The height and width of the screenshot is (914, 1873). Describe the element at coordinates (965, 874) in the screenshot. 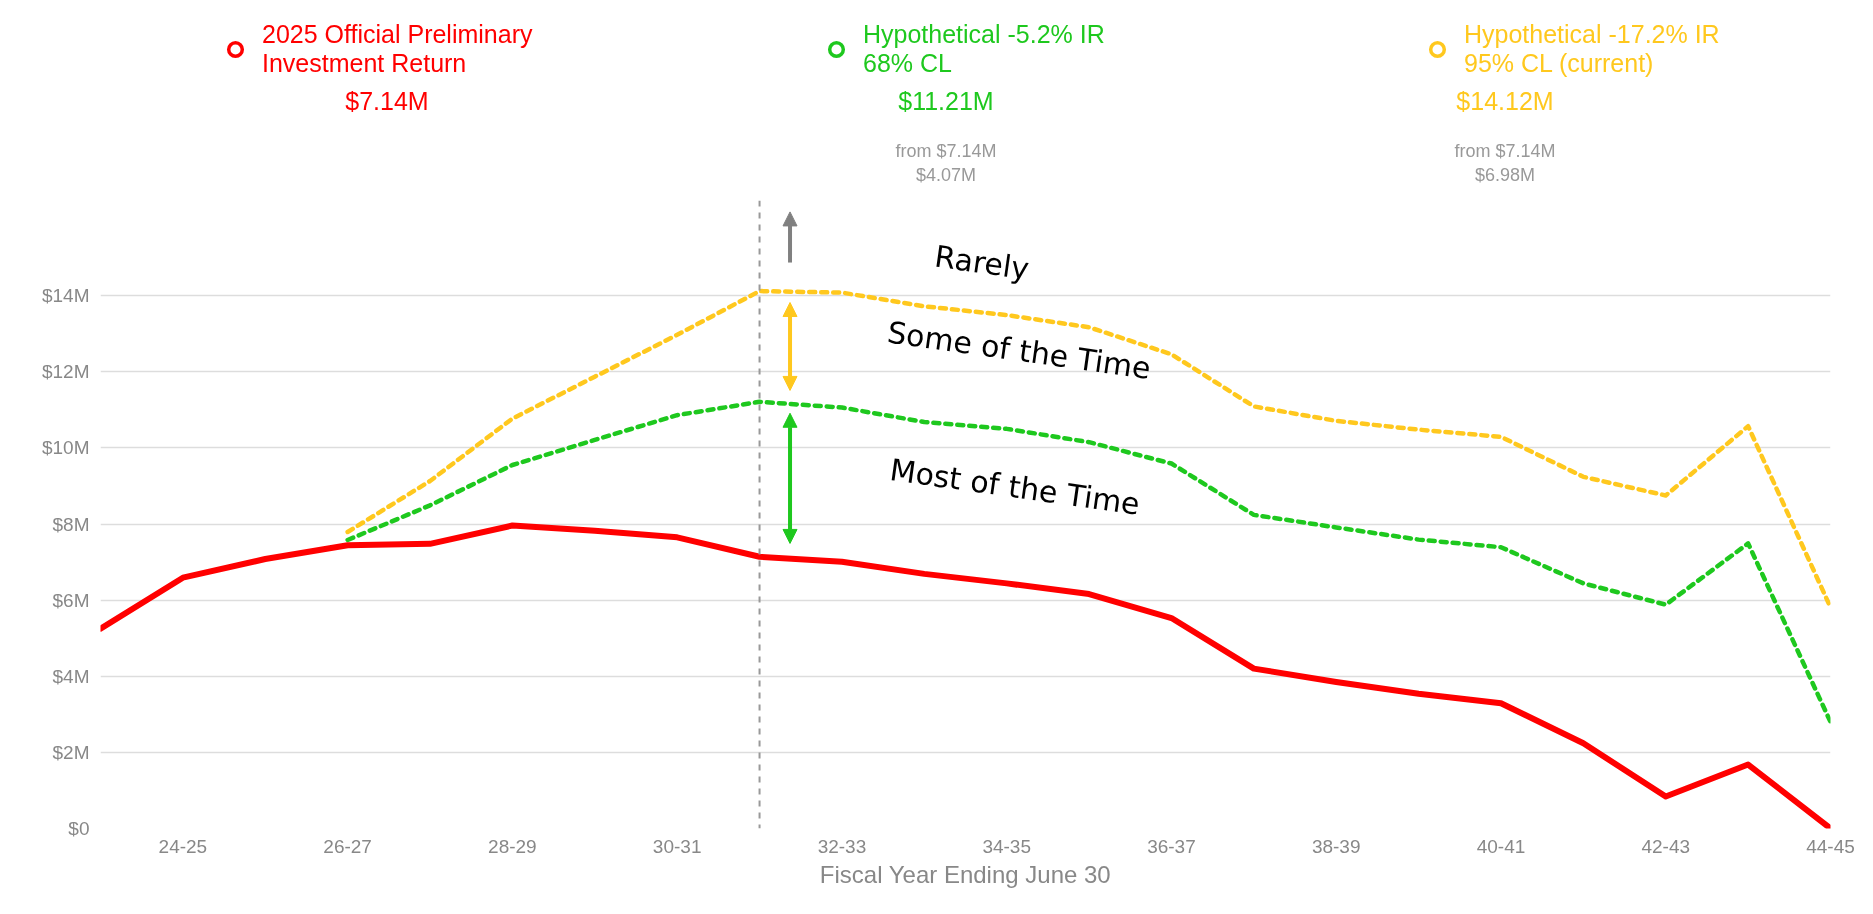

I see `x-axis-title: Fiscal Year Ending June 30` at that location.